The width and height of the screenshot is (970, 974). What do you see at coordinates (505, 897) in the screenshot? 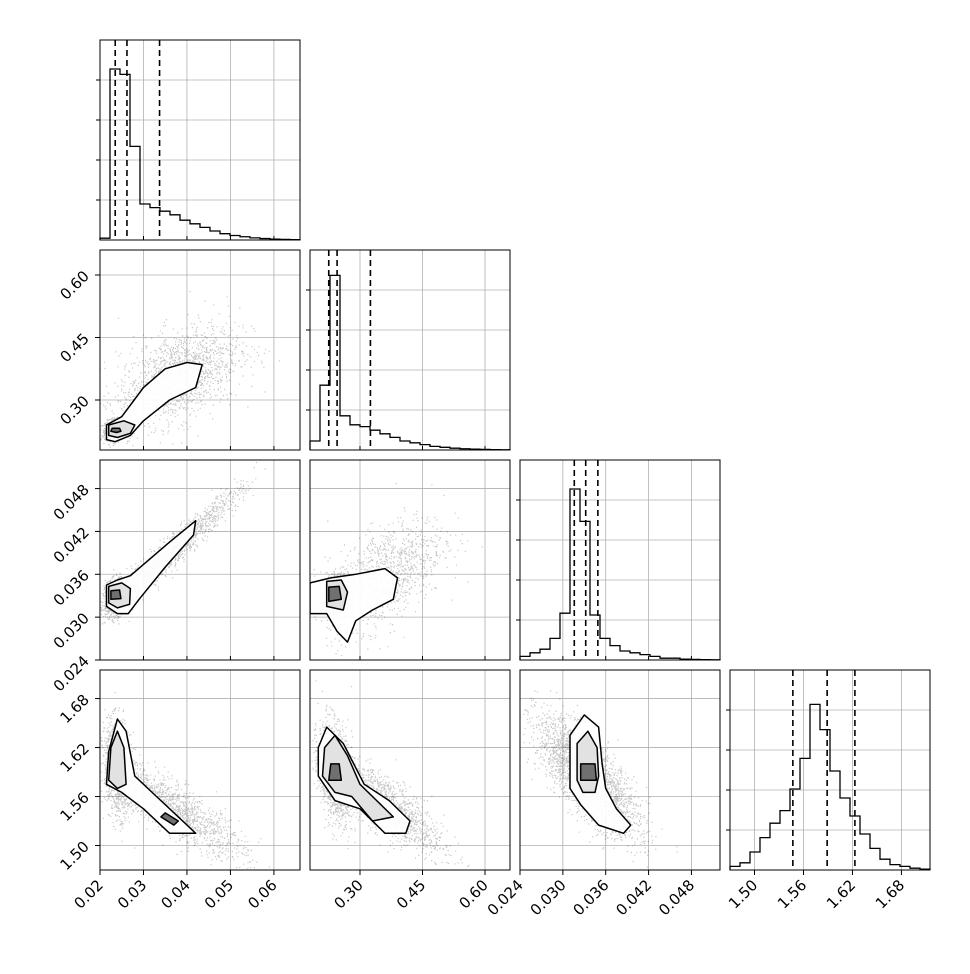
I see `x-tick-label: 0.024` at bounding box center [505, 897].